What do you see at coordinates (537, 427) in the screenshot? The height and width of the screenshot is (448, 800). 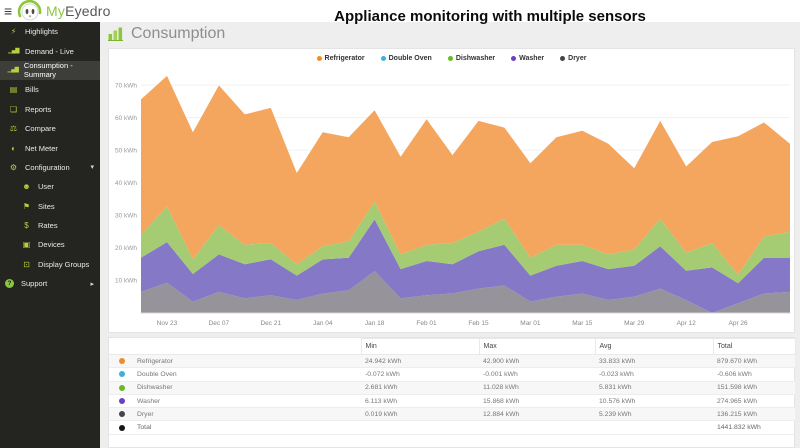 I see `max-value` at bounding box center [537, 427].